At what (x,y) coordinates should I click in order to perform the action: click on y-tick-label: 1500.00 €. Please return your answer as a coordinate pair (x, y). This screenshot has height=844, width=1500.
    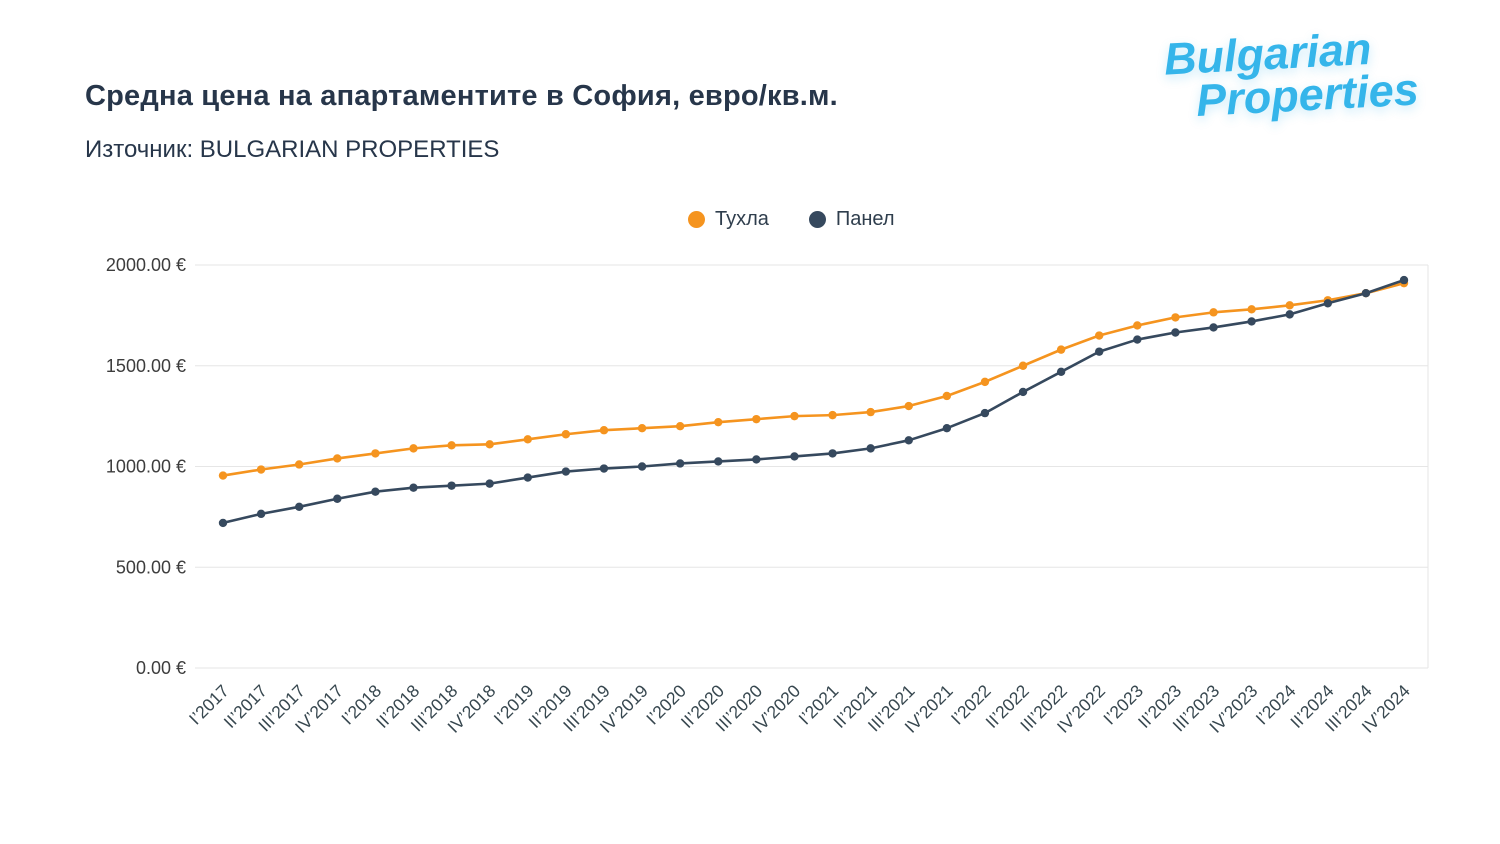
    Looking at the image, I should click on (146, 366).